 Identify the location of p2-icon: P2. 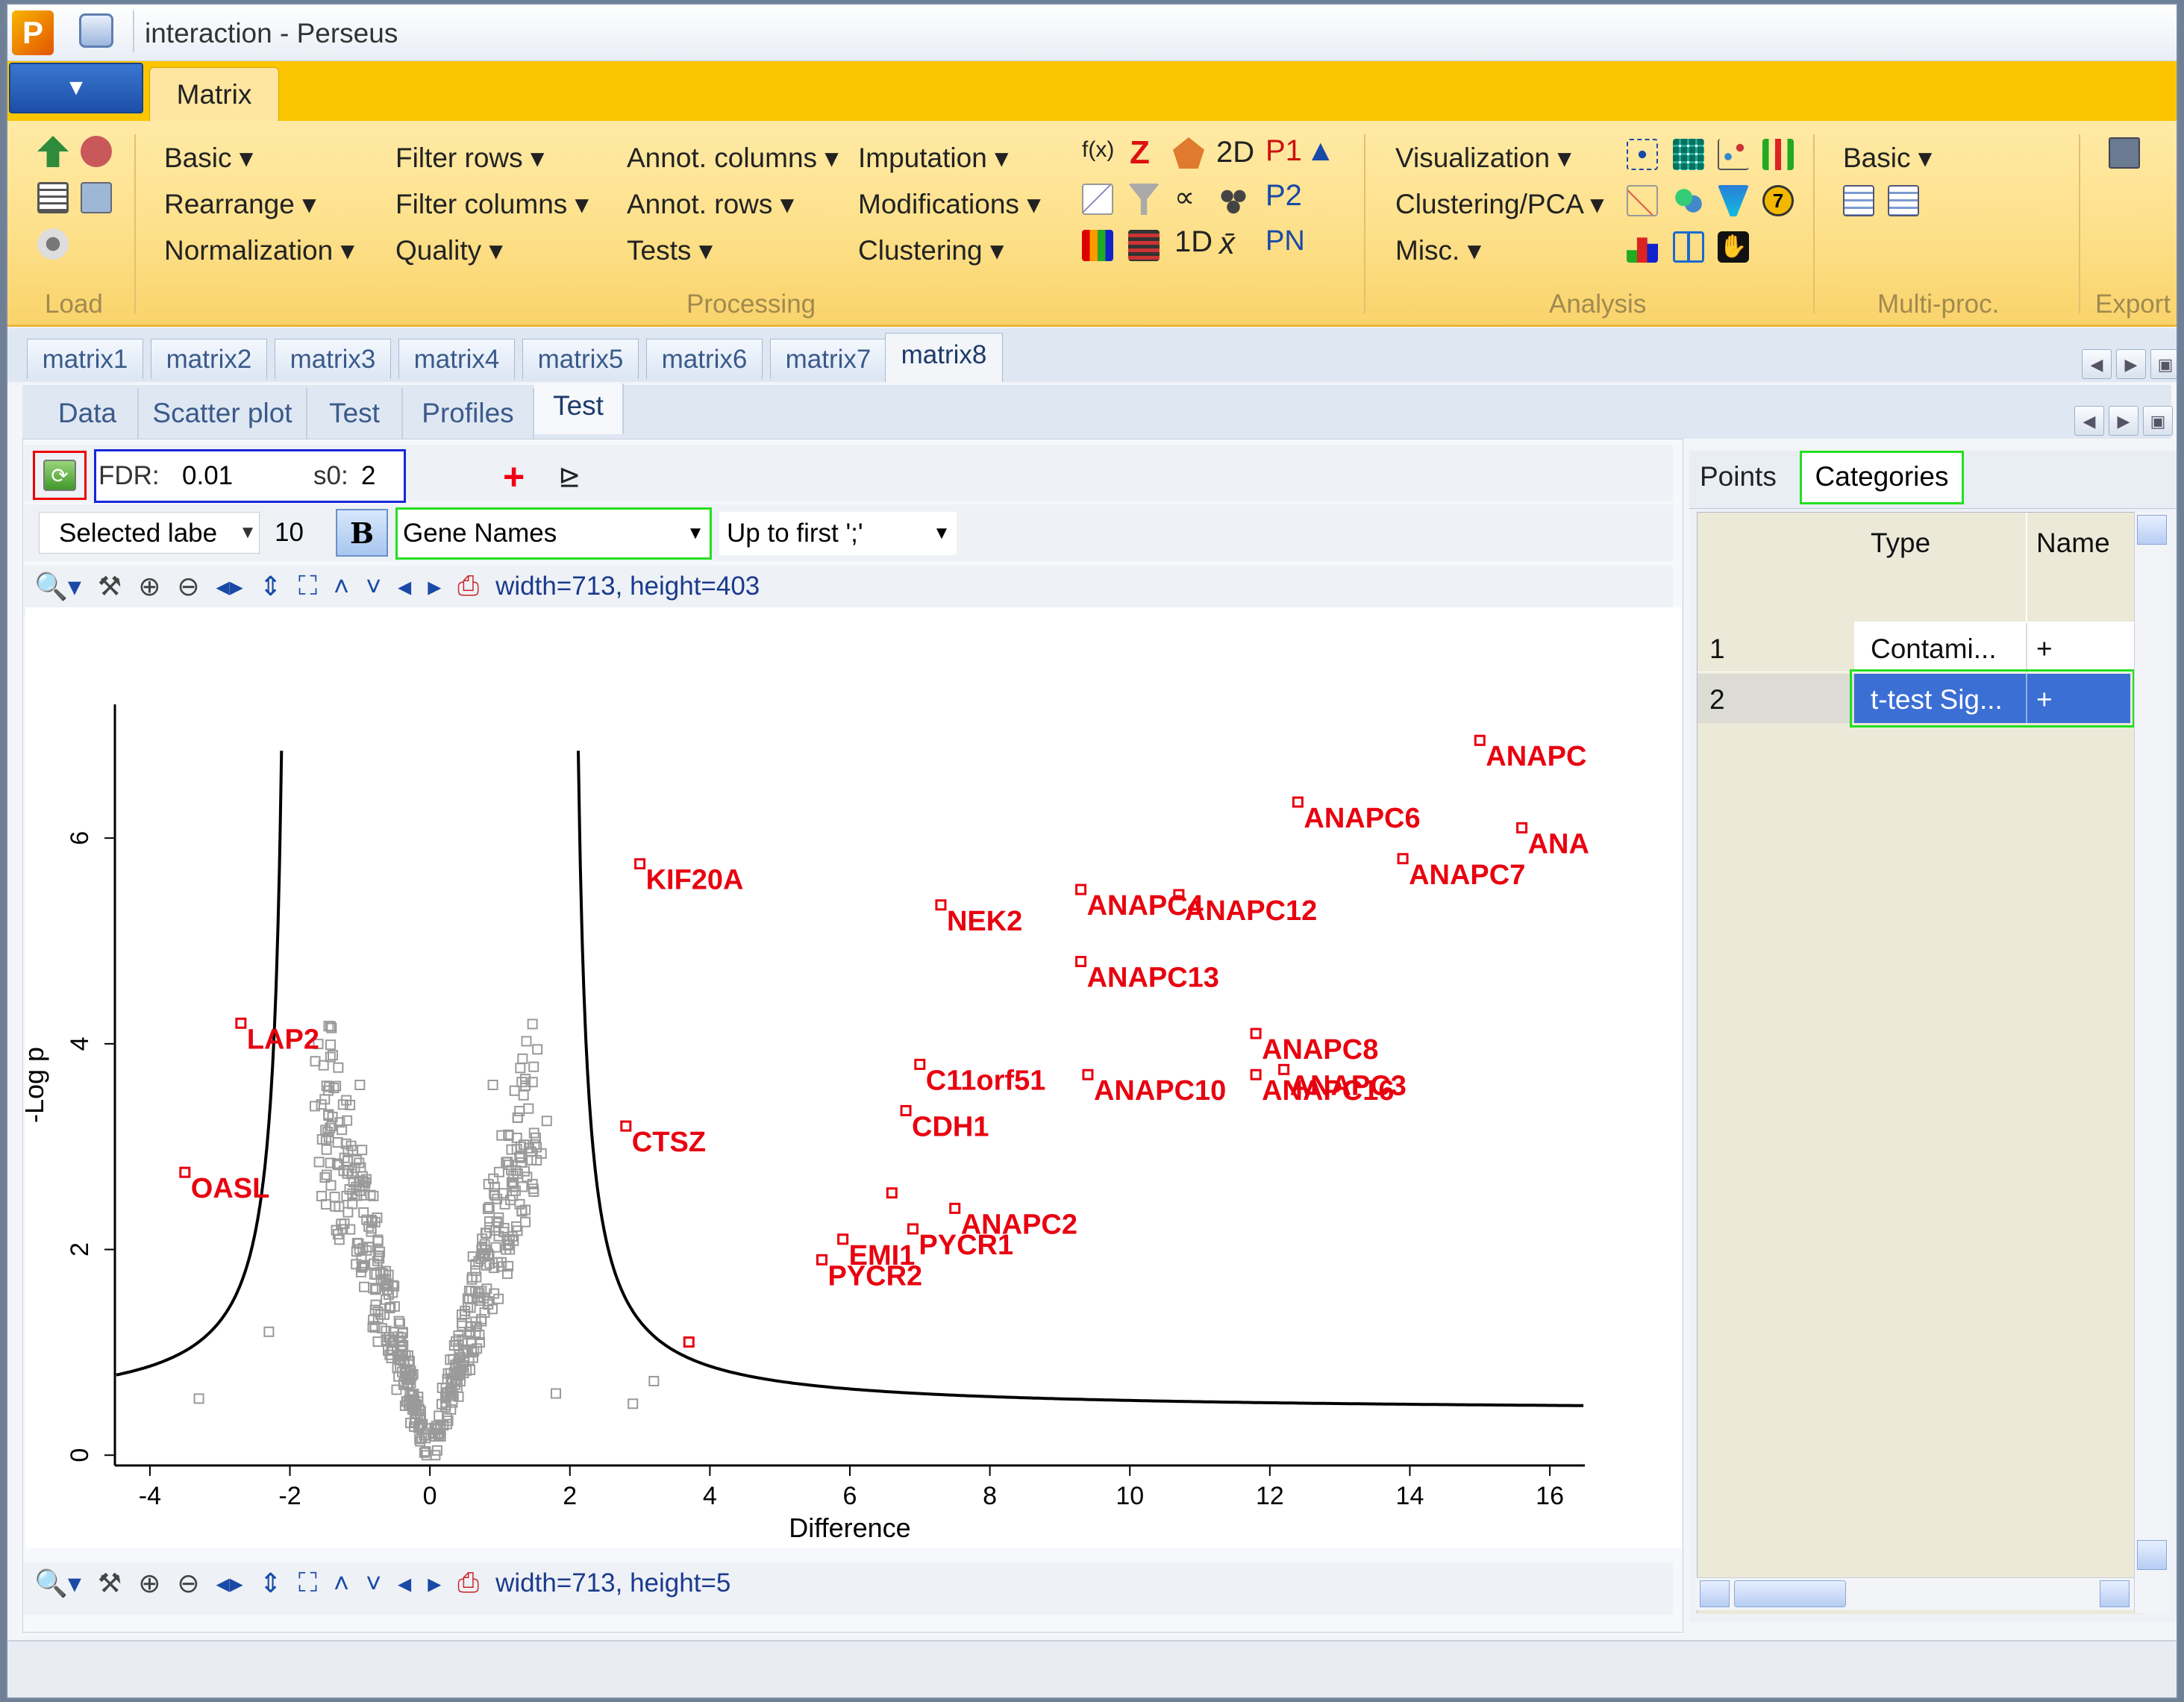
(1283, 195).